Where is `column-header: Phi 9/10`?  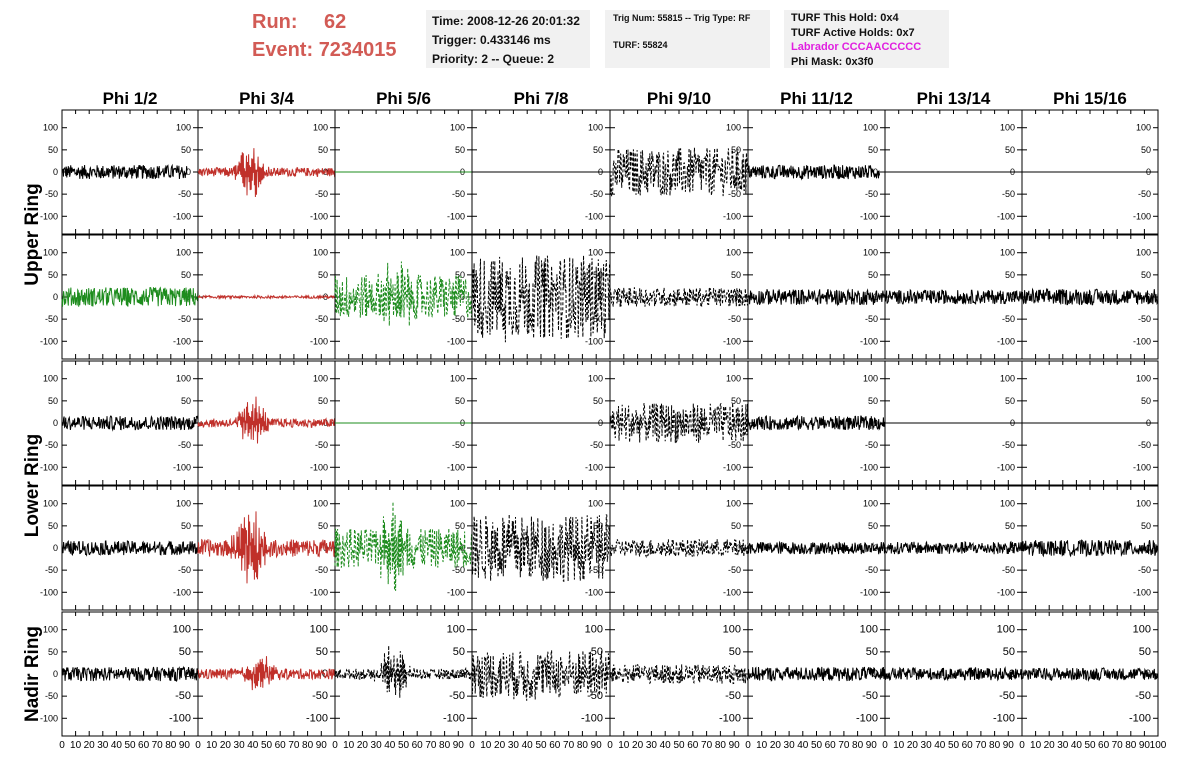 column-header: Phi 9/10 is located at coordinates (679, 98).